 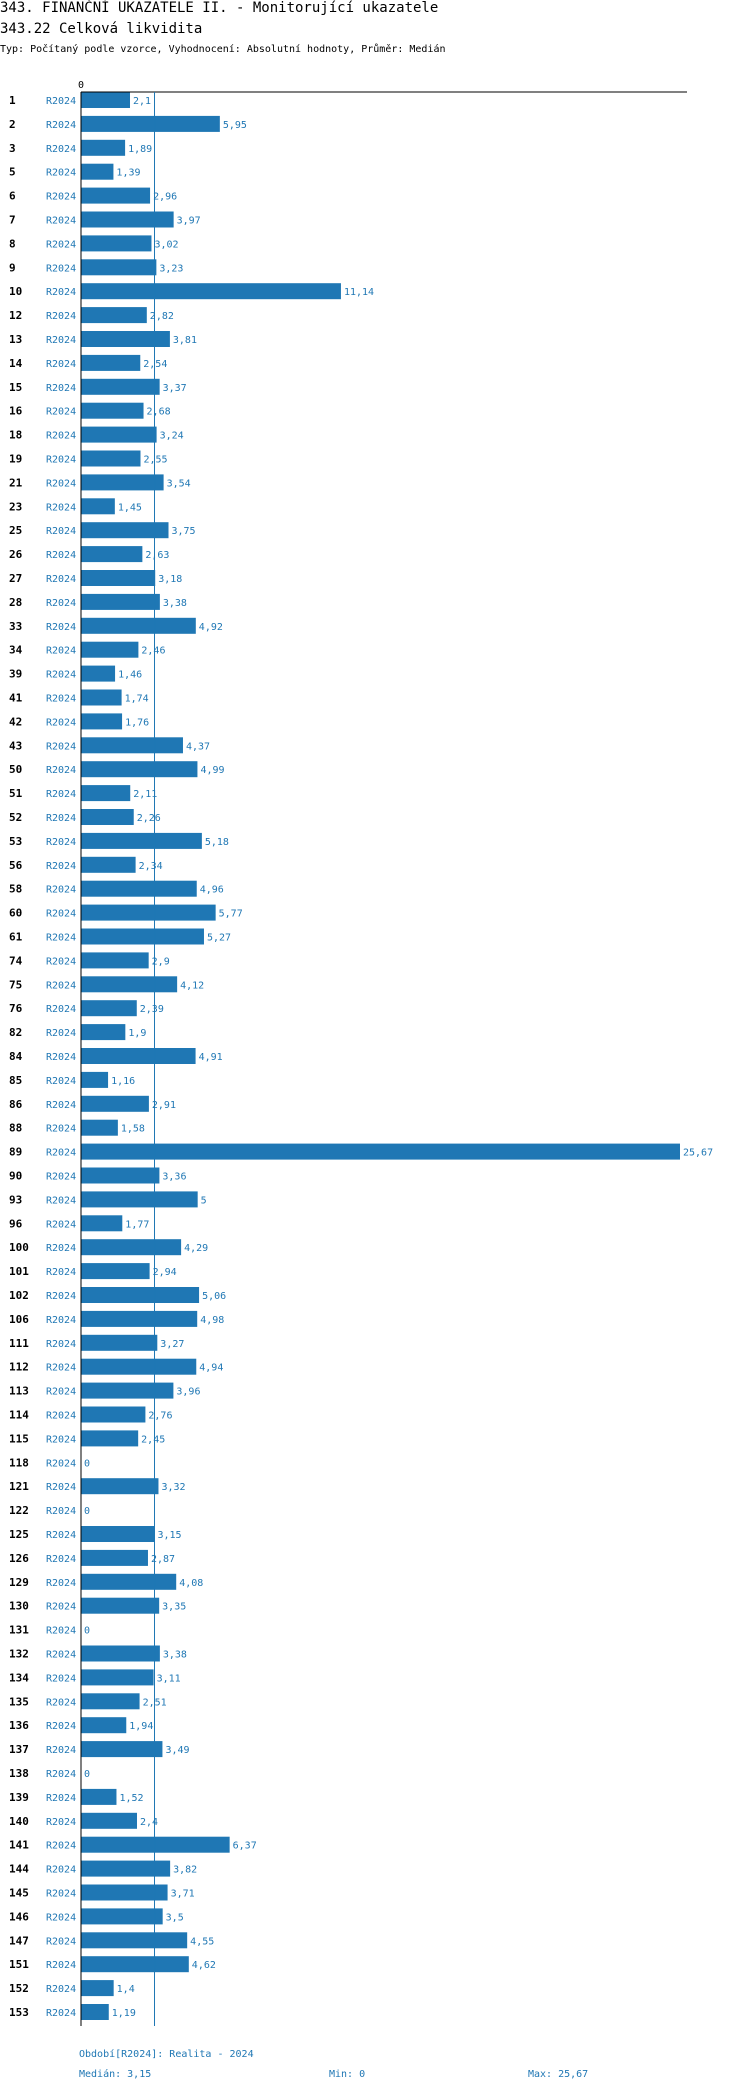 What do you see at coordinates (131, 1798) in the screenshot?
I see `bar-value-label: 1,52` at bounding box center [131, 1798].